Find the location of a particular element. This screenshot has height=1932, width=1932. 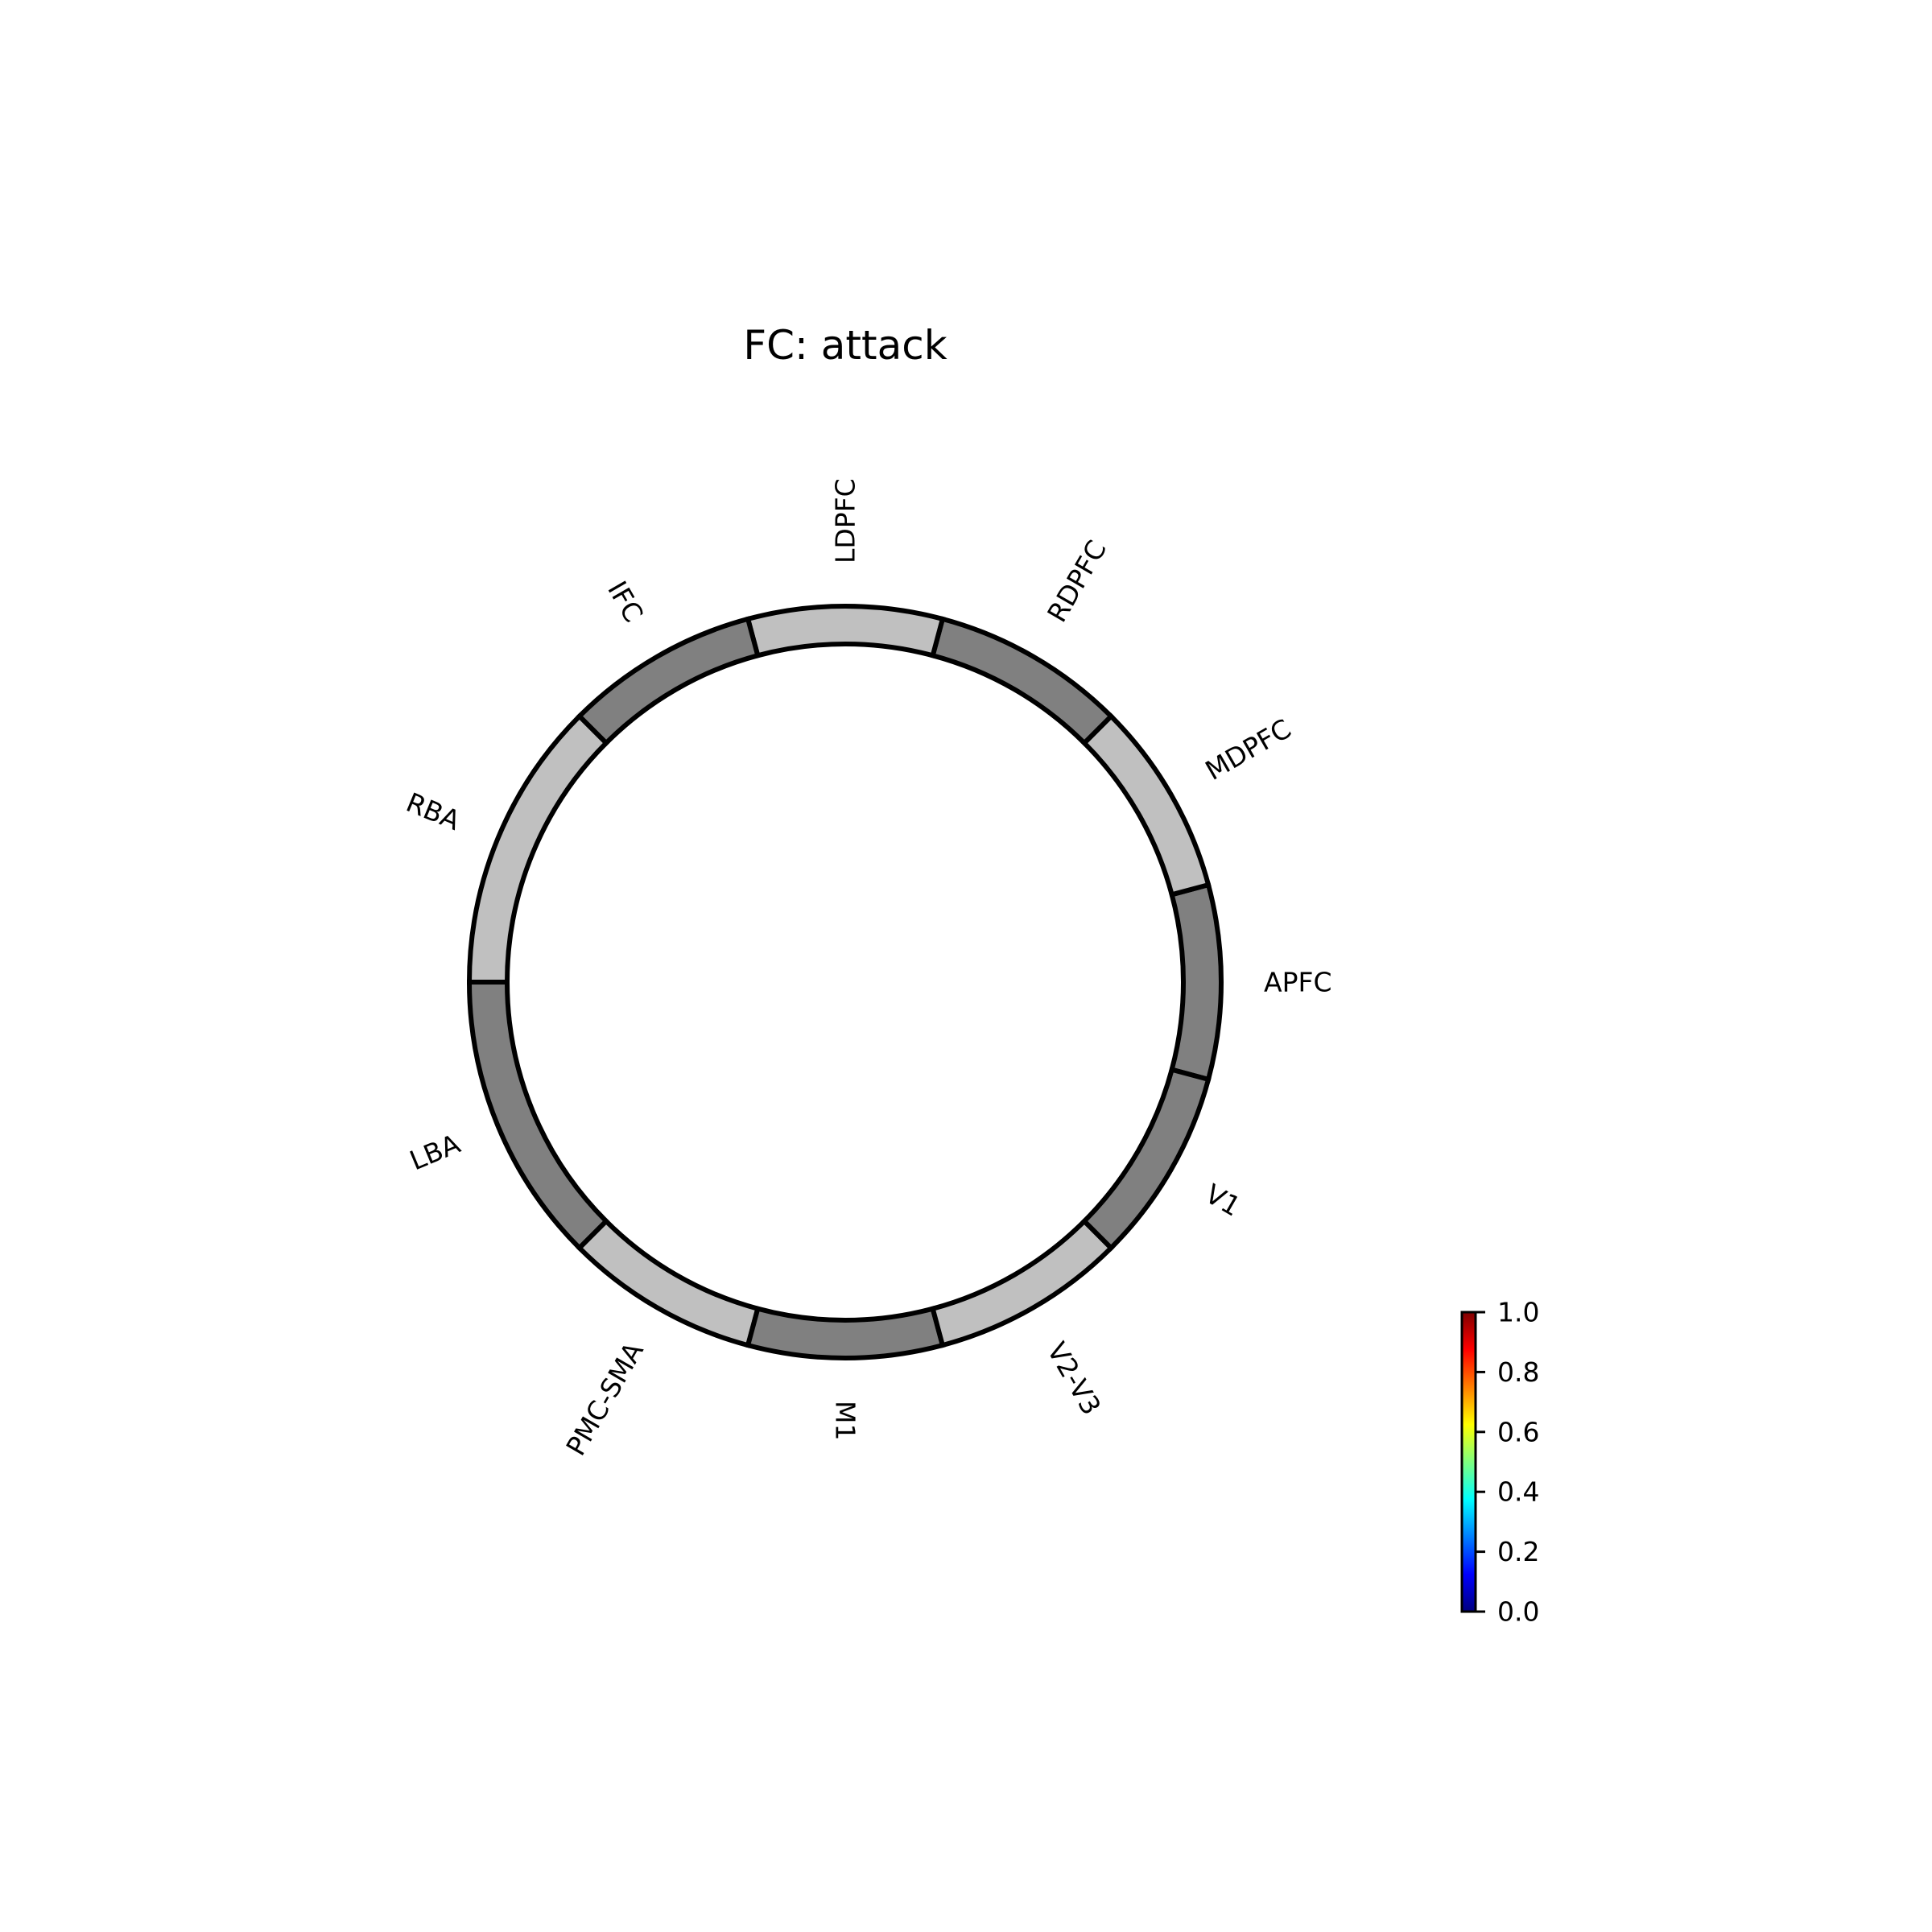

colorbar-gradient is located at coordinates (1468, 1462).